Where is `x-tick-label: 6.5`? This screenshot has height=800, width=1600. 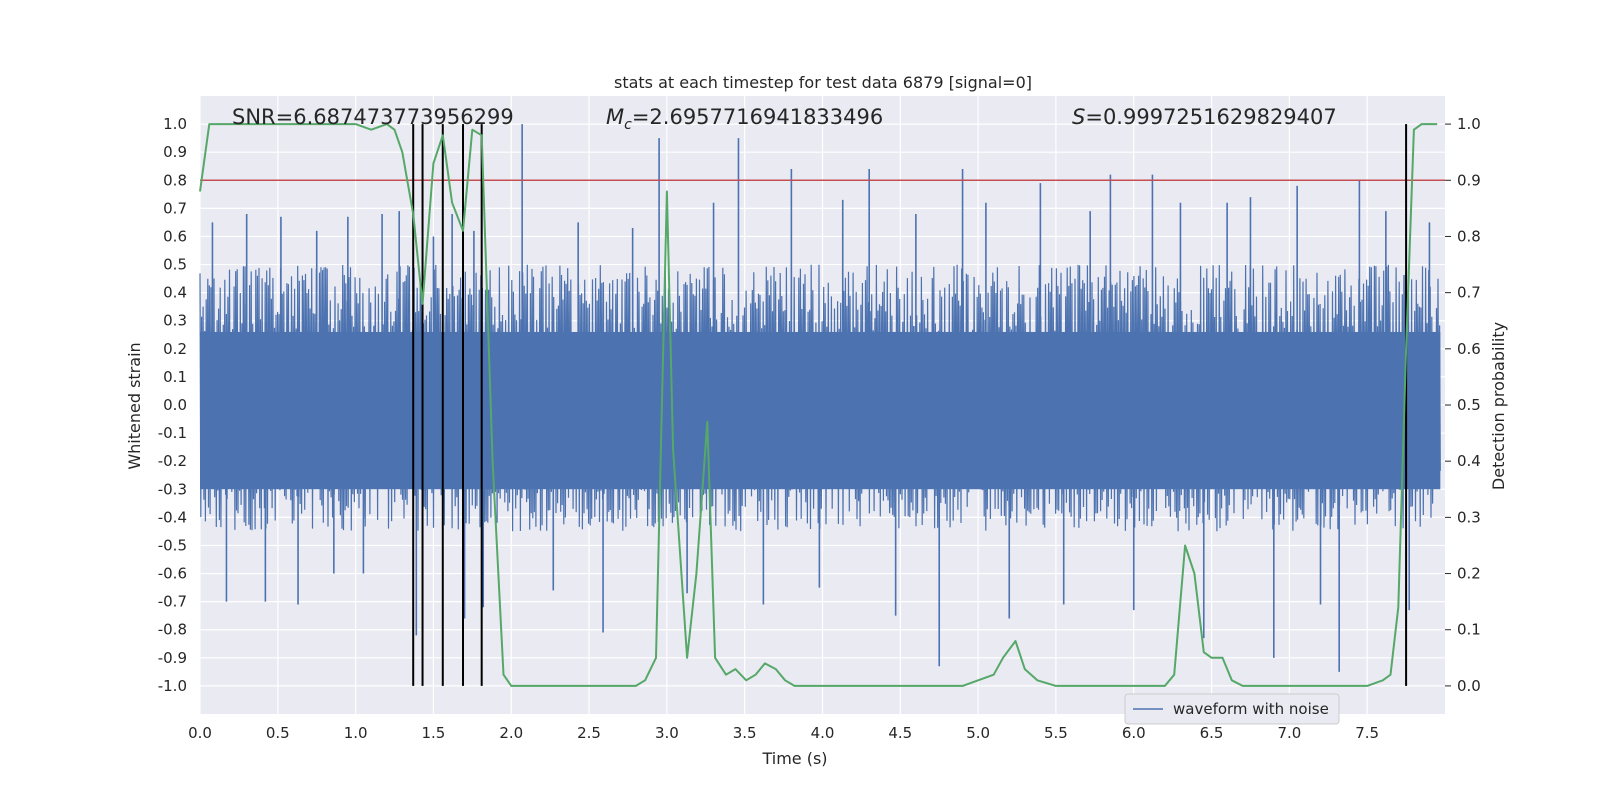
x-tick-label: 6.5 is located at coordinates (1212, 733).